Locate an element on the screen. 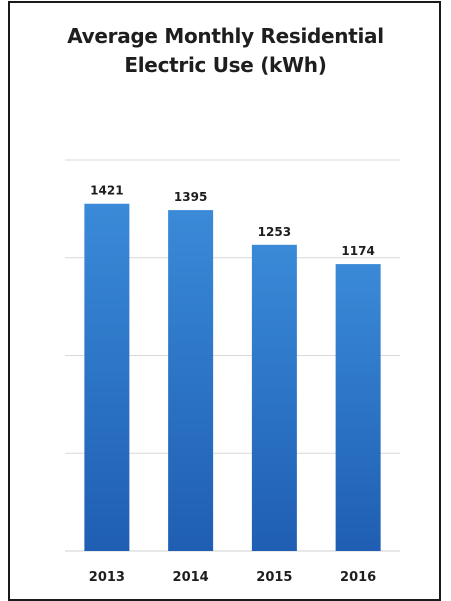 The image size is (451, 601). x-tick-2014: 2014 is located at coordinates (191, 577).